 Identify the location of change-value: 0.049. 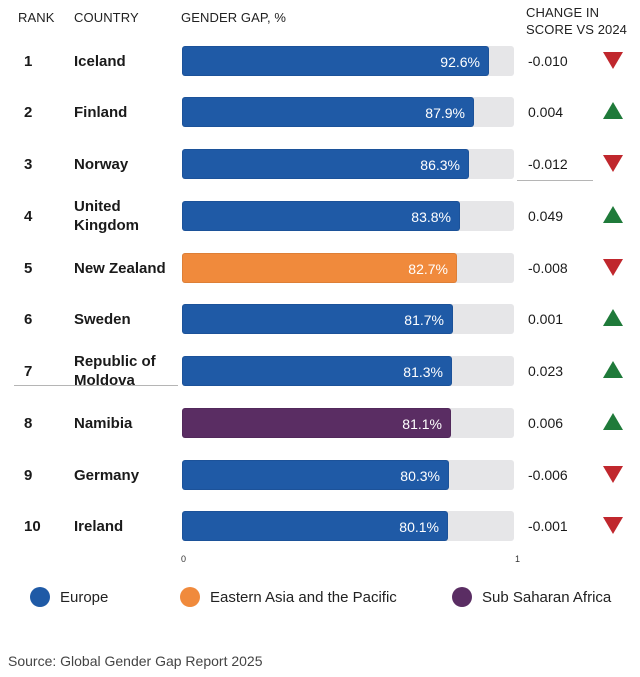
(546, 216).